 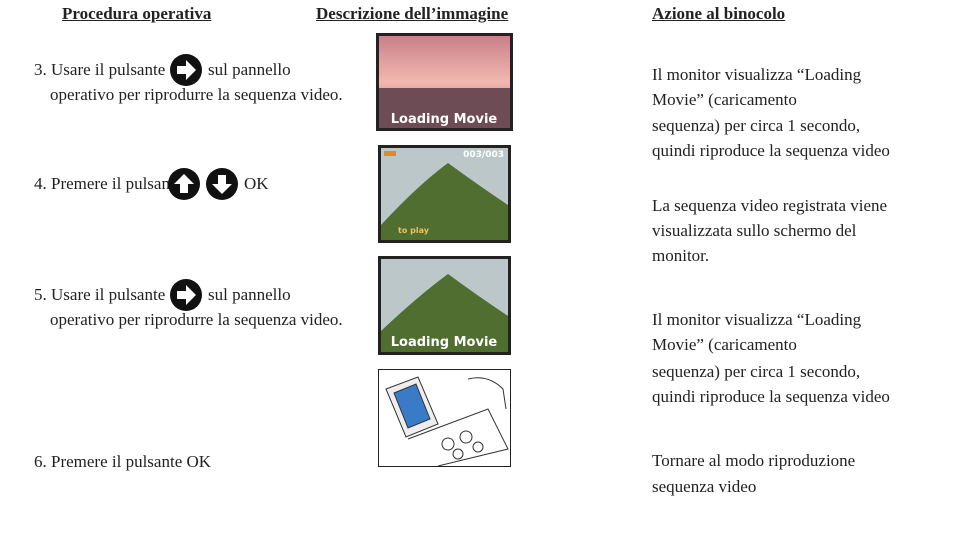 I want to click on column-header: Procedura operativa, so click(x=137, y=13).